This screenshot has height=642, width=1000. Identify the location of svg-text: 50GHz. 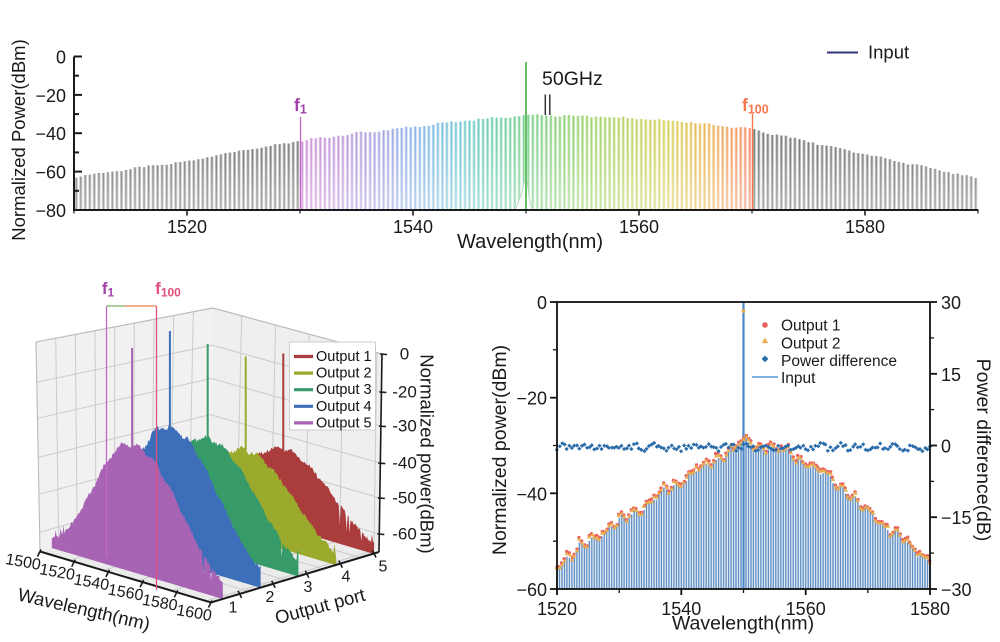
(572, 79).